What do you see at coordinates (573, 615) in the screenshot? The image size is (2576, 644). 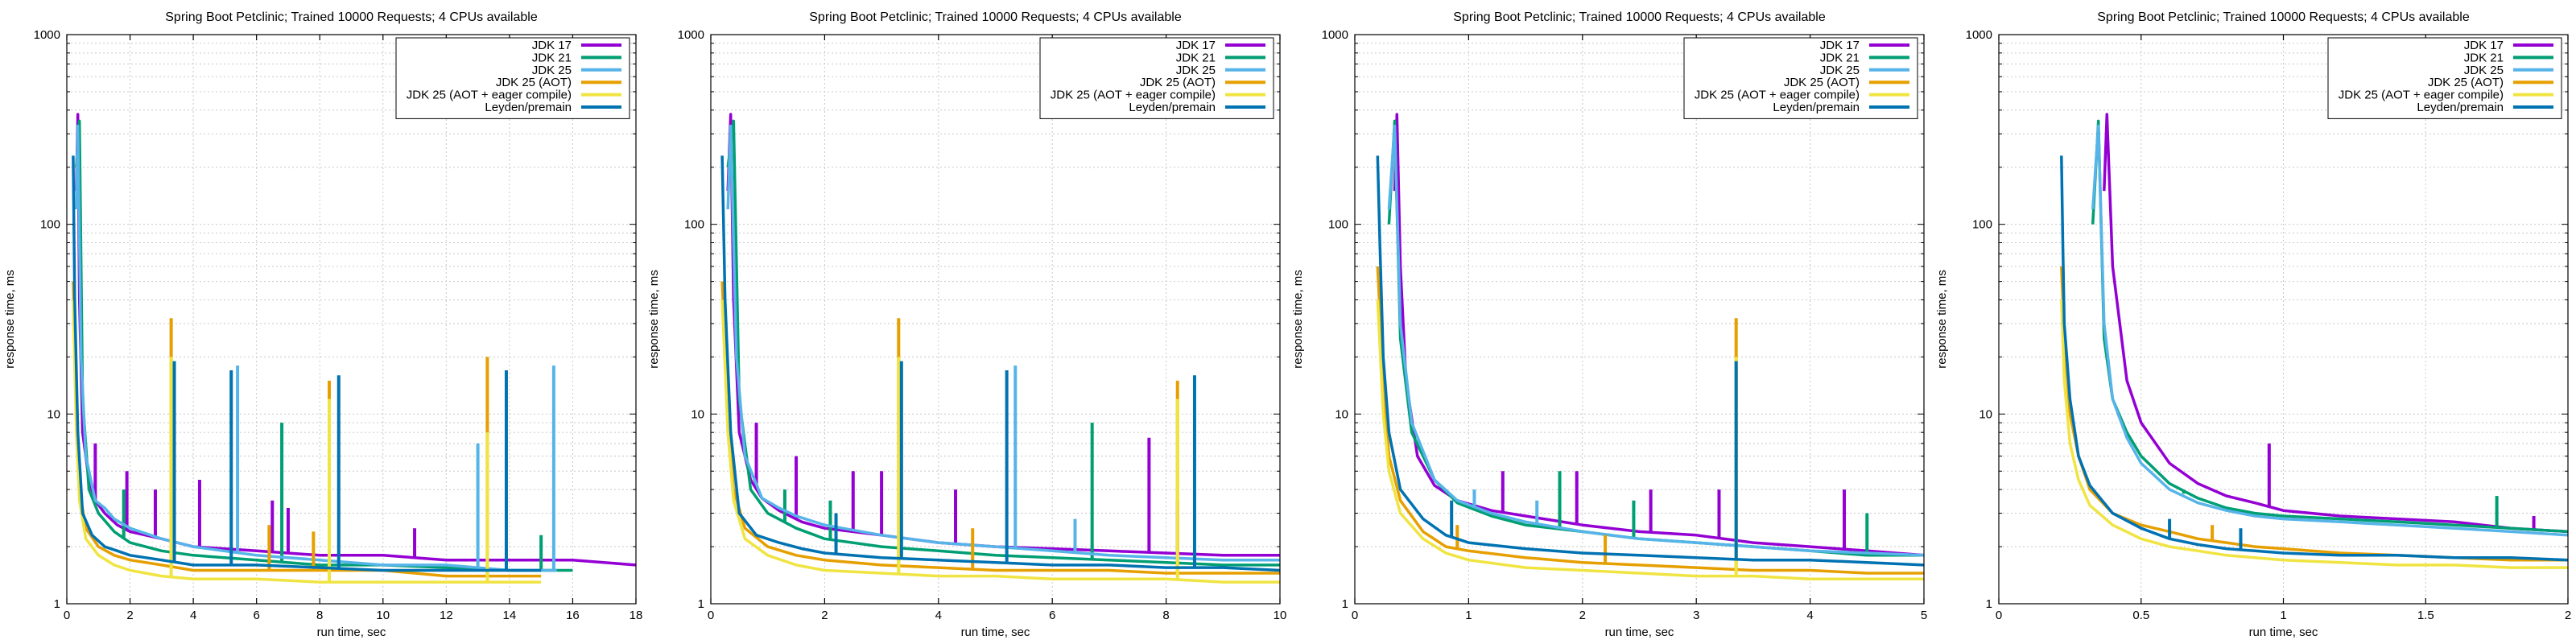 I see `x-tick-label: 16` at bounding box center [573, 615].